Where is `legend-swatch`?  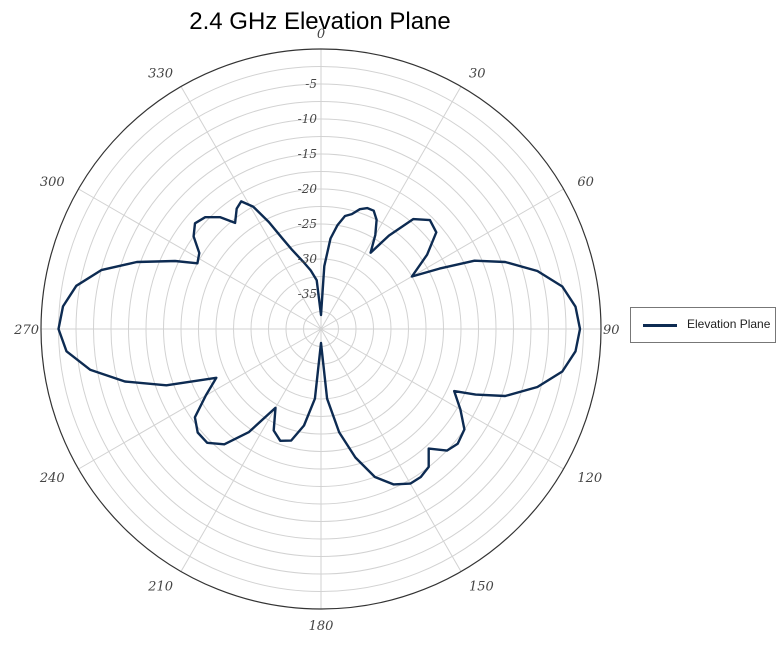
legend-swatch is located at coordinates (660, 325).